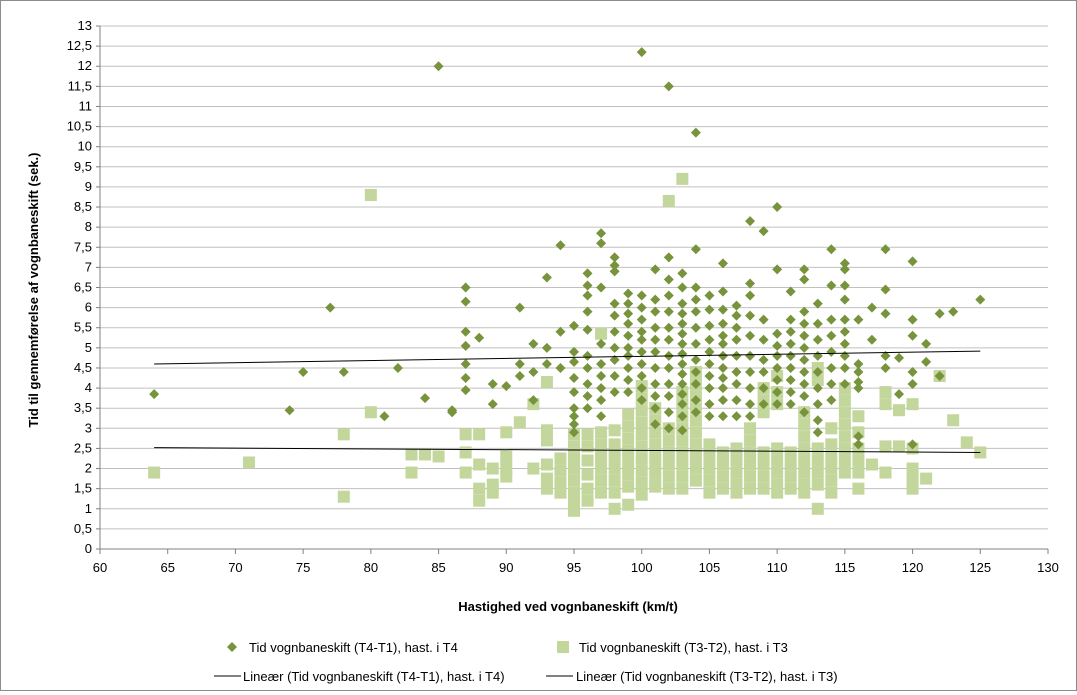  Describe the element at coordinates (100, 567) in the screenshot. I see `x-tick-label: 60` at that location.